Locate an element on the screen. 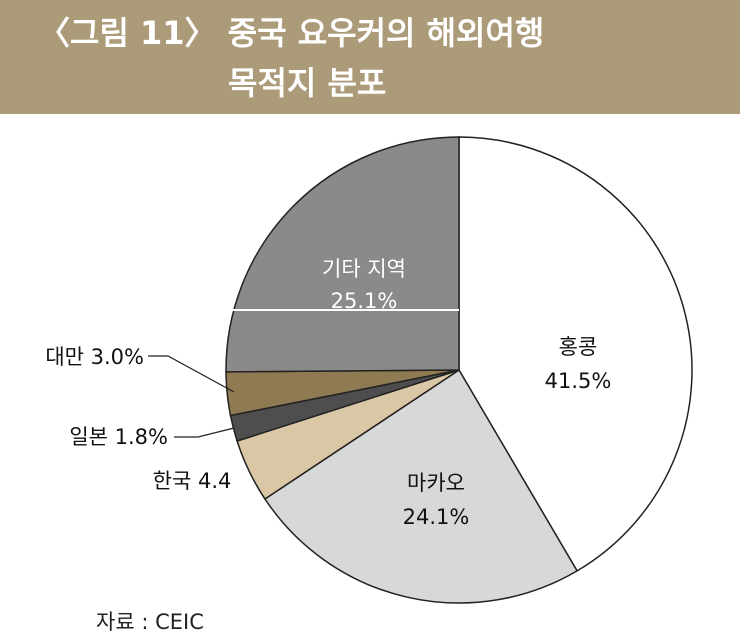 The width and height of the screenshot is (740, 638). slice-label-hongkong: 홍콩 is located at coordinates (578, 347).